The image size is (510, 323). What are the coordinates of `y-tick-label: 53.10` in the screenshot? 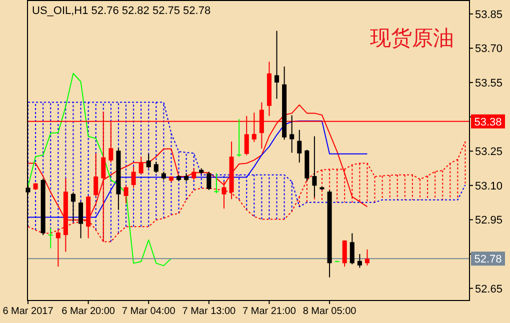 It's located at (489, 186).